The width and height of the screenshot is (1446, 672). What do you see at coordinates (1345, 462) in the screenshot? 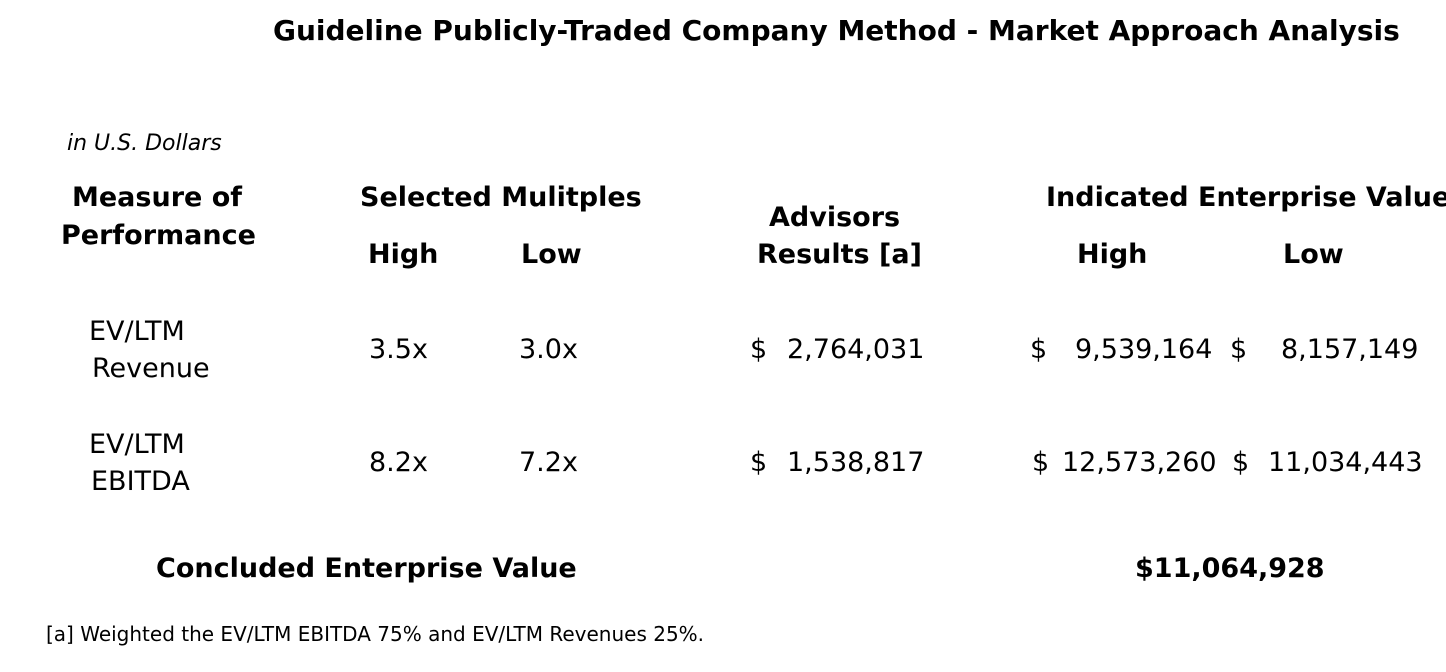
I see `row-ev-low-value: 11,034,443` at bounding box center [1345, 462].